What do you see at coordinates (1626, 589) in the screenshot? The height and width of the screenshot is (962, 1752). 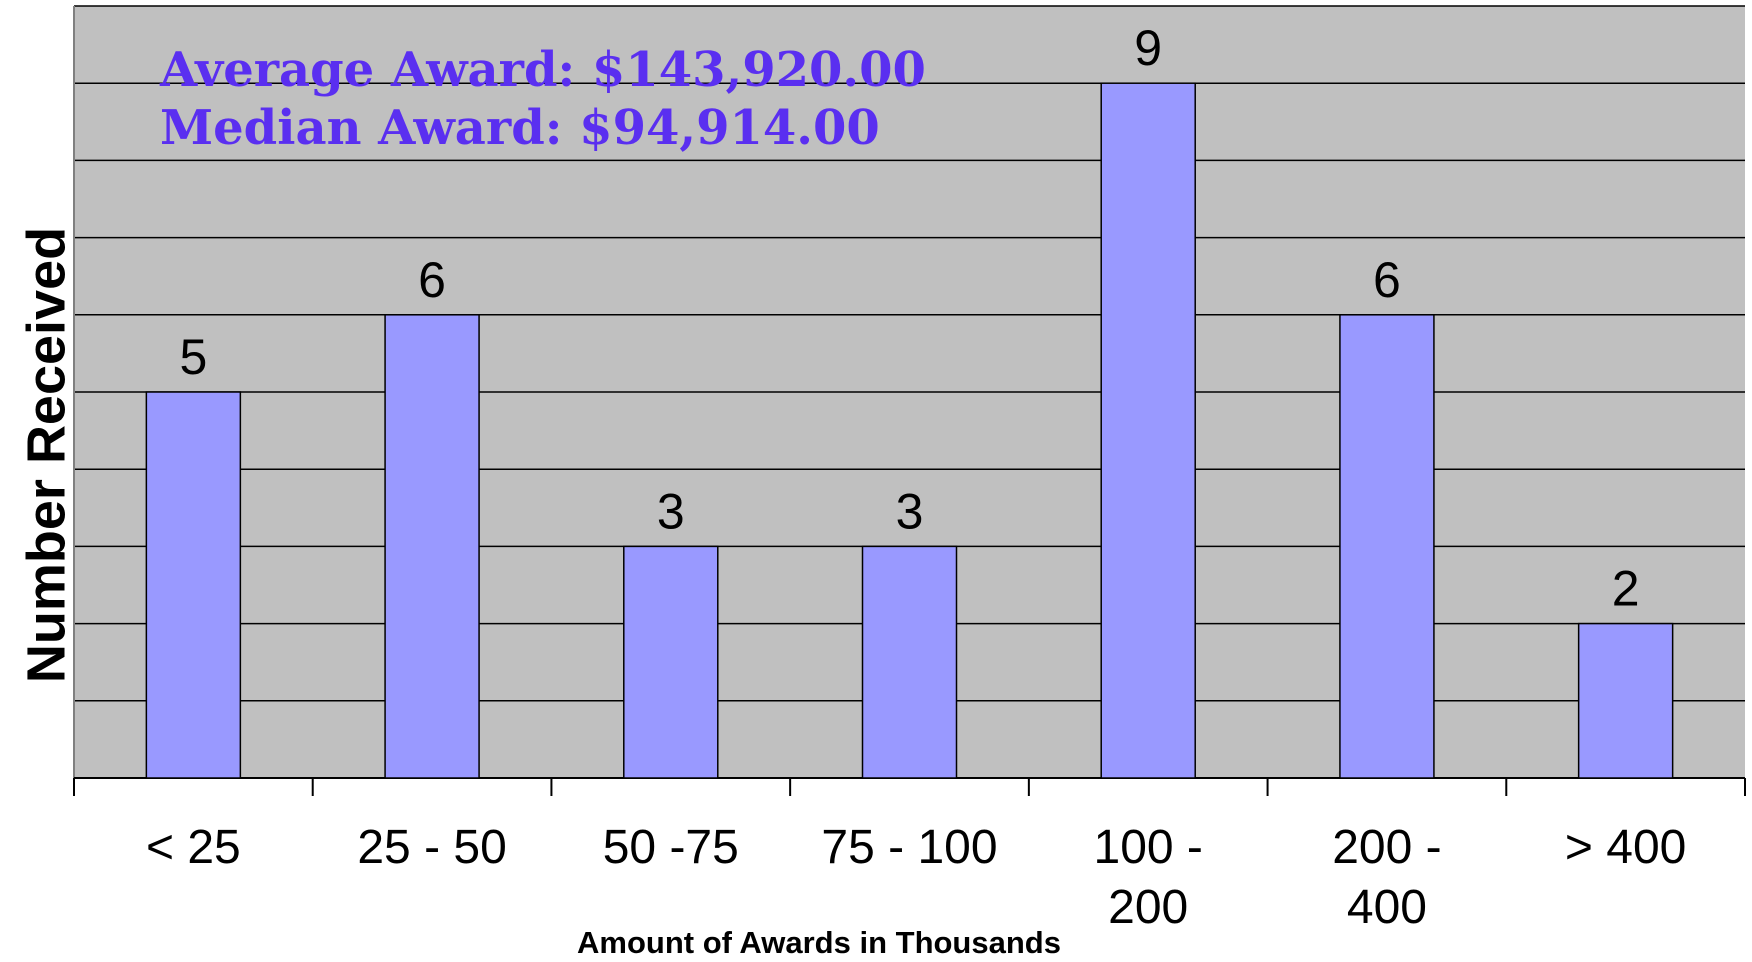 I see `data-label: 2` at bounding box center [1626, 589].